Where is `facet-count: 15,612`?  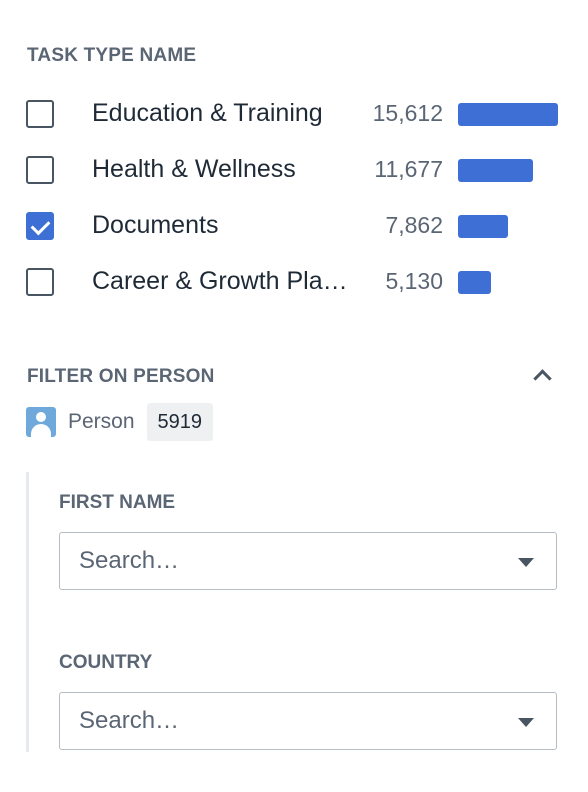
facet-count: 15,612 is located at coordinates (407, 113).